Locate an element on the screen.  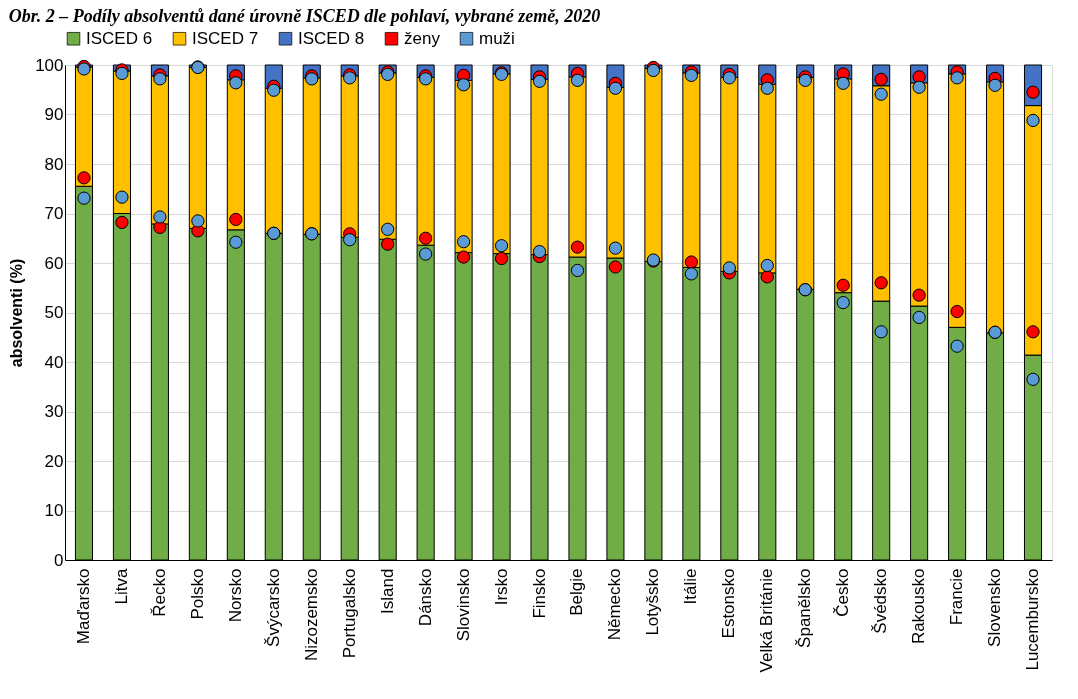
y-tick-label: 50 is located at coordinates (54, 312).